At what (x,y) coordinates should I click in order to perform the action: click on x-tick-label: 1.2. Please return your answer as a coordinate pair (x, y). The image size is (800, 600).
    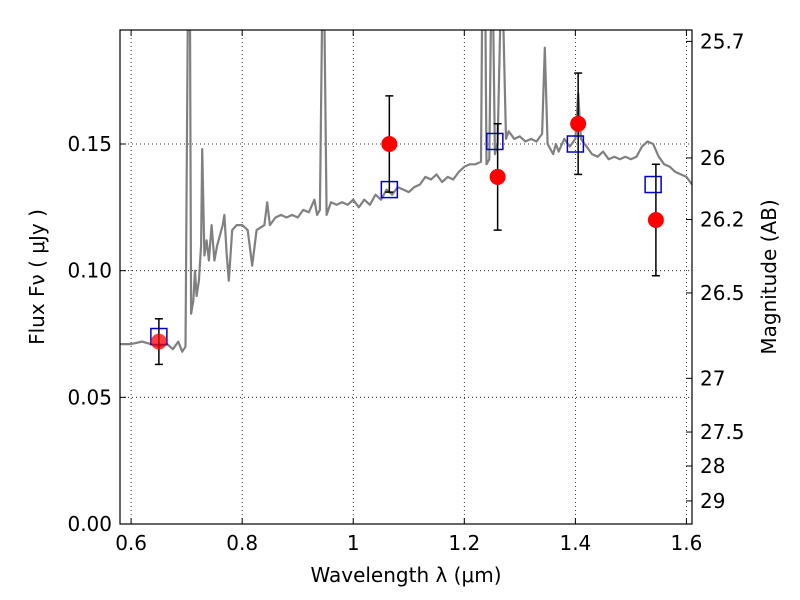
    Looking at the image, I should click on (464, 543).